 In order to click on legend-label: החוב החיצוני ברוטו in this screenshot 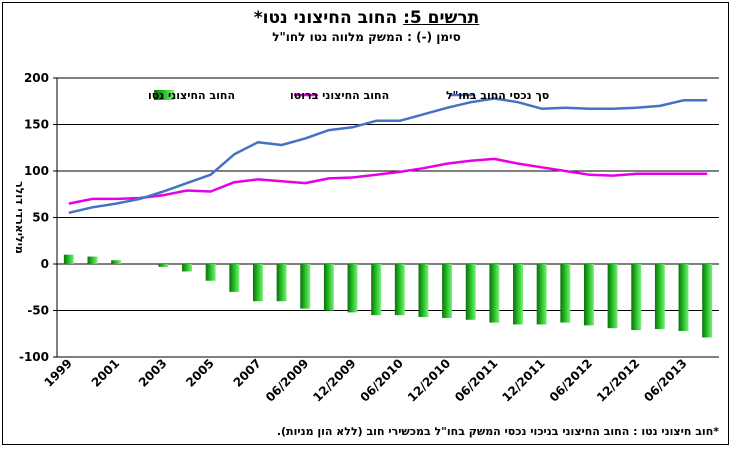, I will do `click(339, 95)`.